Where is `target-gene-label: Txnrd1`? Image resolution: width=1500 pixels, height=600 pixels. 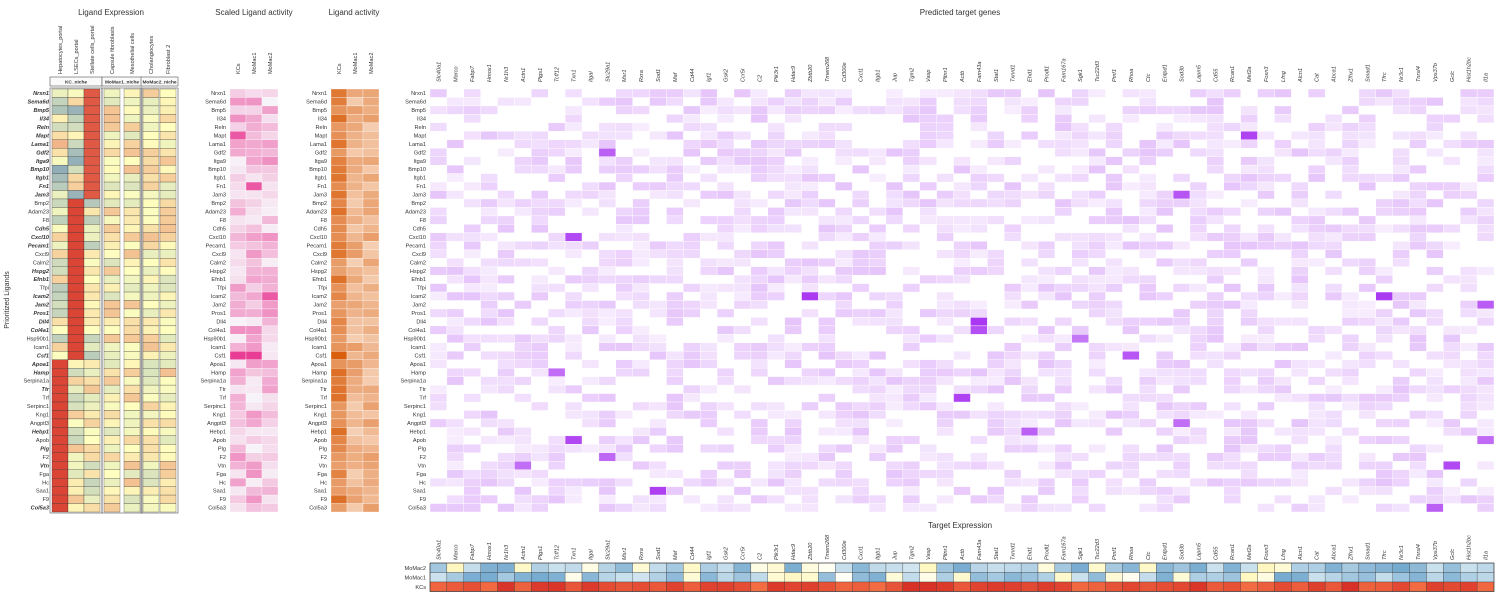 target-gene-label: Txnrd1 is located at coordinates (1014, 73).